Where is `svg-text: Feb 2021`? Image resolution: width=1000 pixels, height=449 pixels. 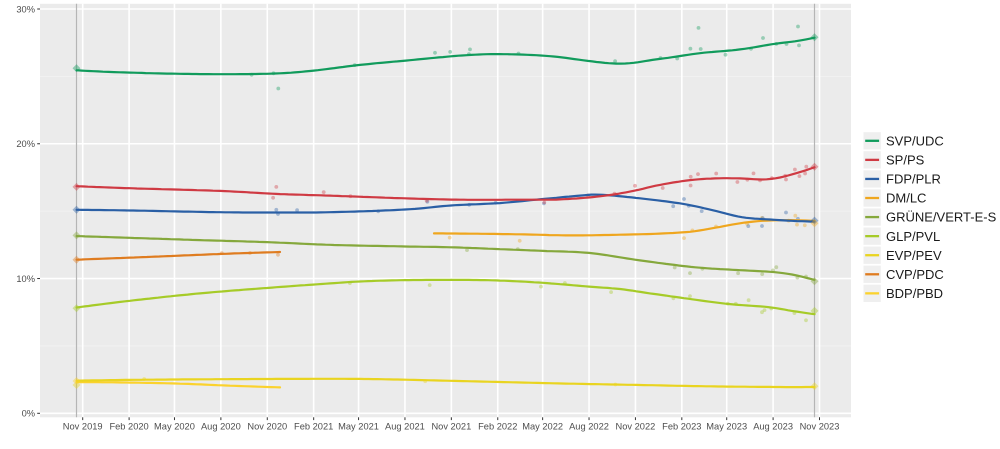 svg-text: Feb 2021 is located at coordinates (313, 427).